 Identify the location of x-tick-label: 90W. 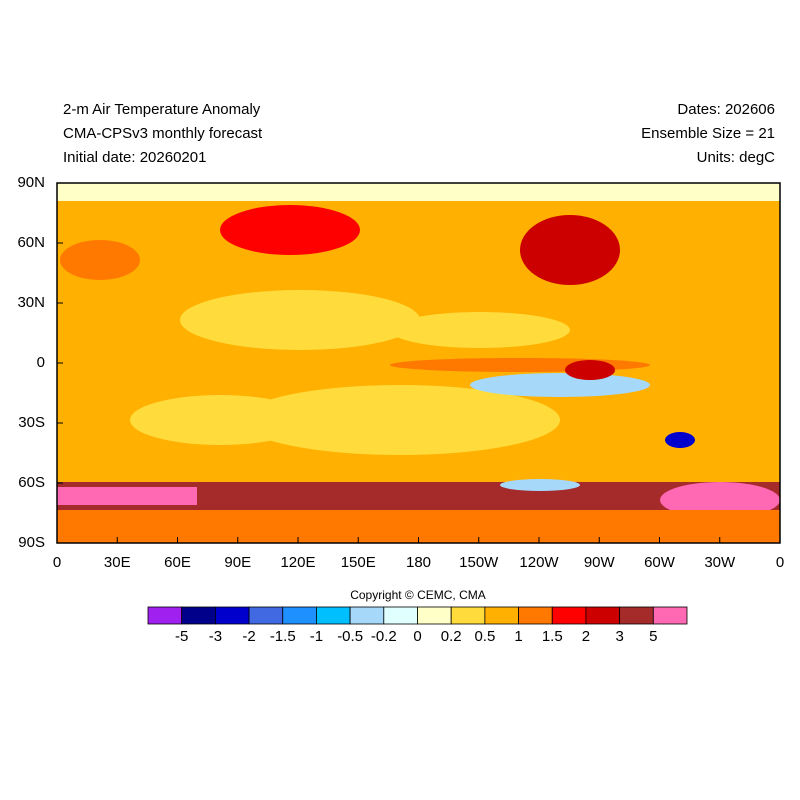
(600, 562).